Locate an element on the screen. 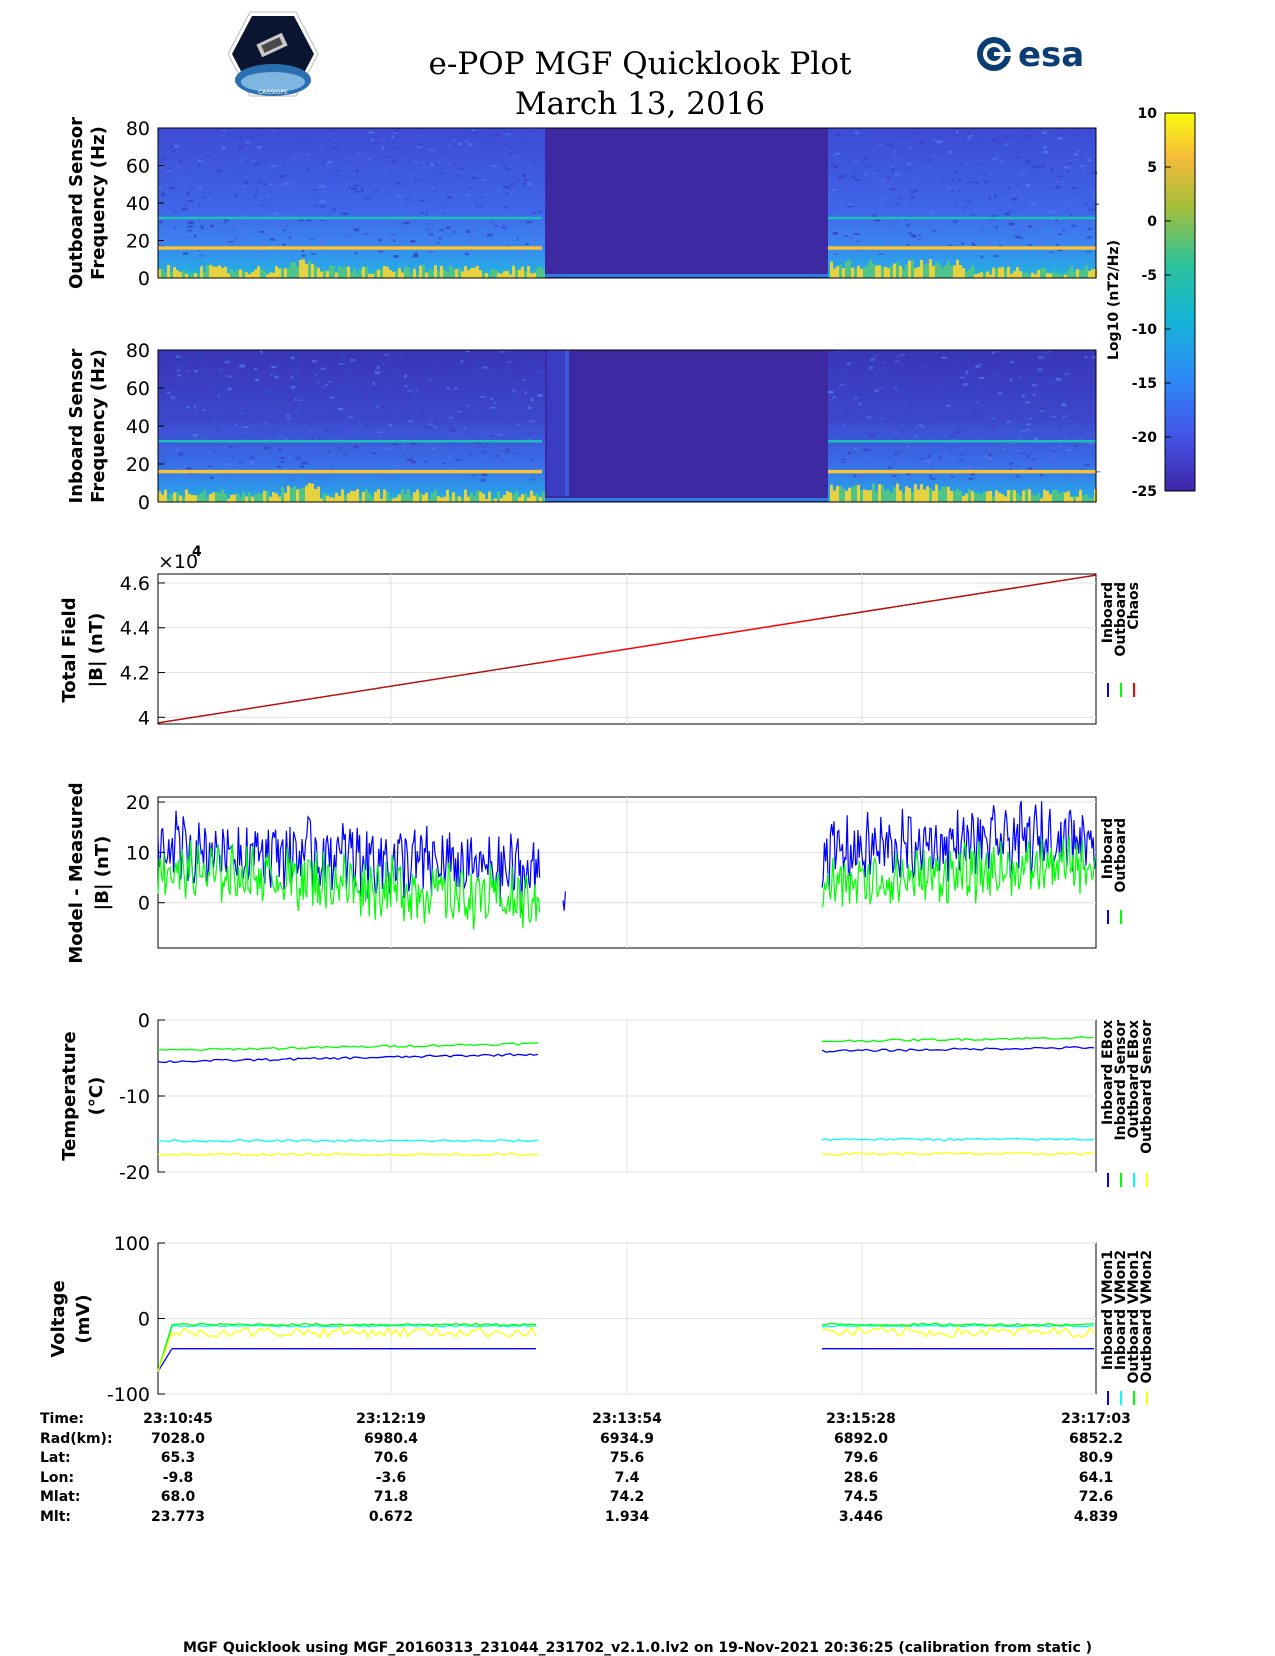 The width and height of the screenshot is (1275, 1656). y-tick-label: -20 is located at coordinates (134, 1173).